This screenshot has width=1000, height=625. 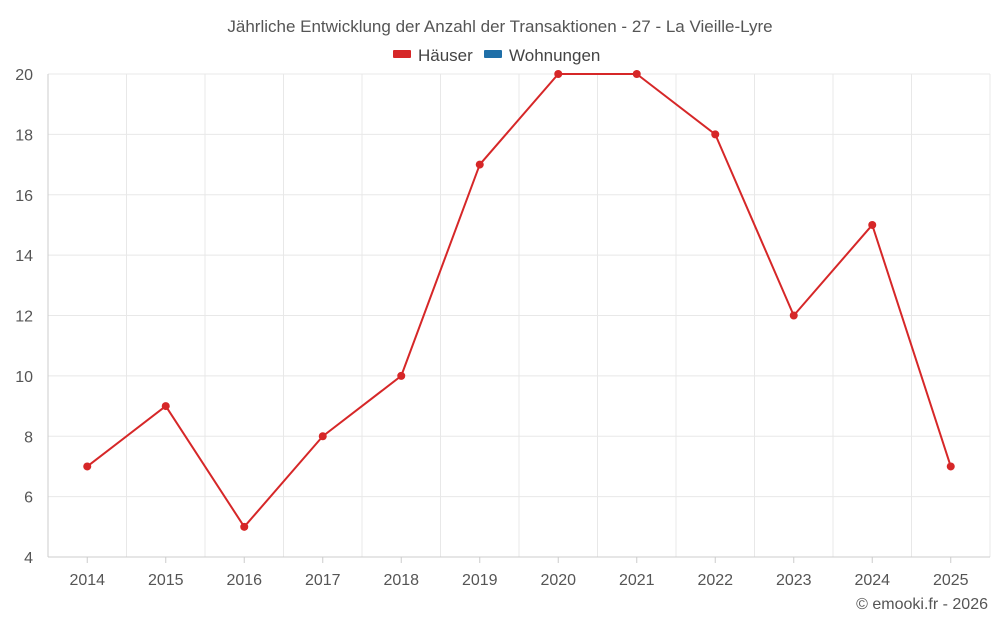 I want to click on legend-label-wohnungen: Wohnungen, so click(x=554, y=55).